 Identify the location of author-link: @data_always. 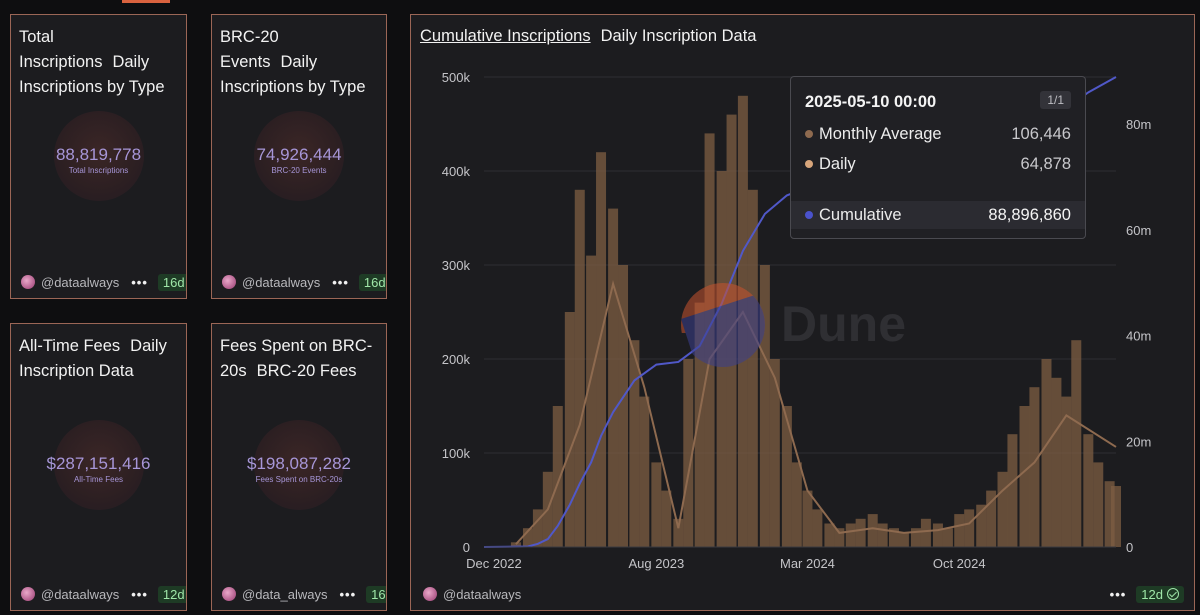
(285, 594).